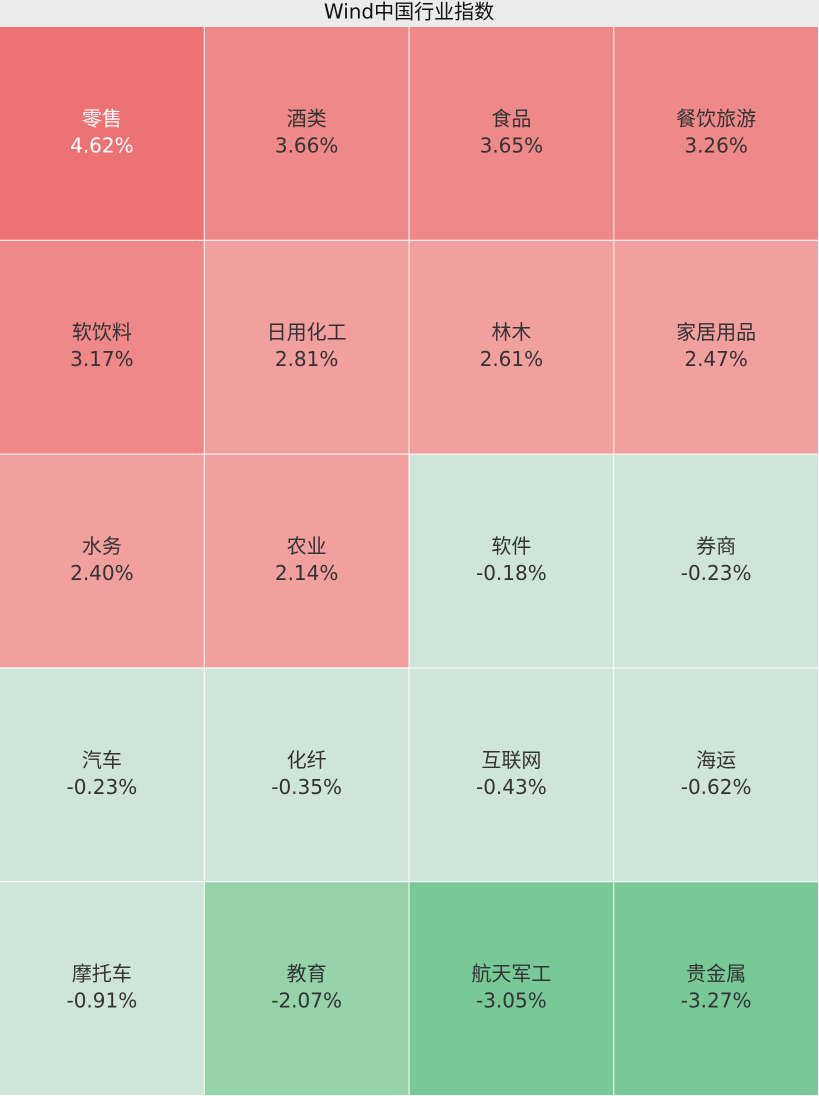 Image resolution: width=819 pixels, height=1096 pixels. Describe the element at coordinates (102, 760) in the screenshot. I see `cell-label: 汽车` at that location.